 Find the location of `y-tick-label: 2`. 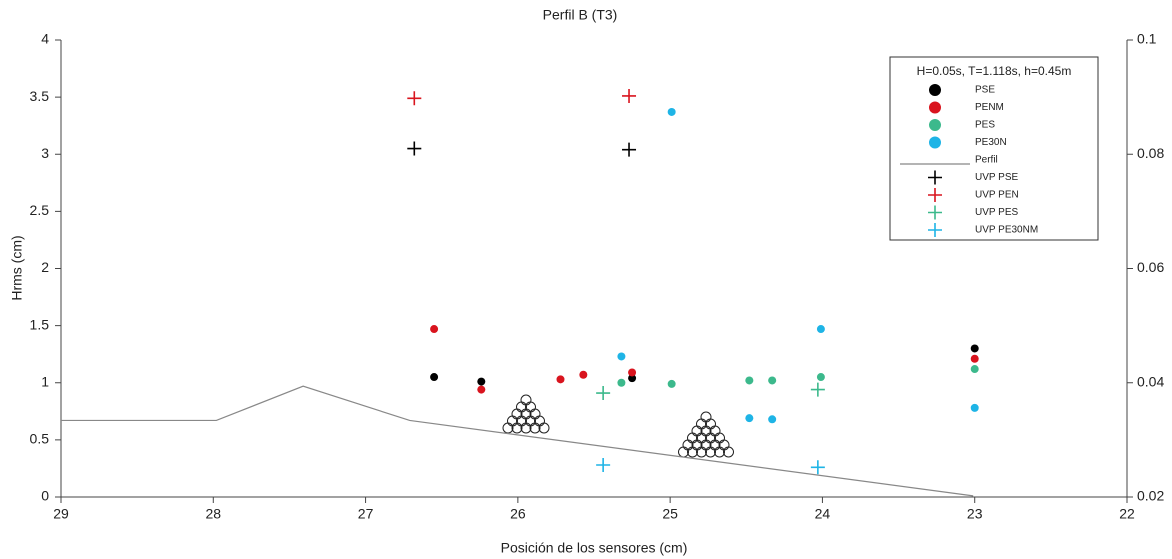

y-tick-label: 2 is located at coordinates (45, 267).